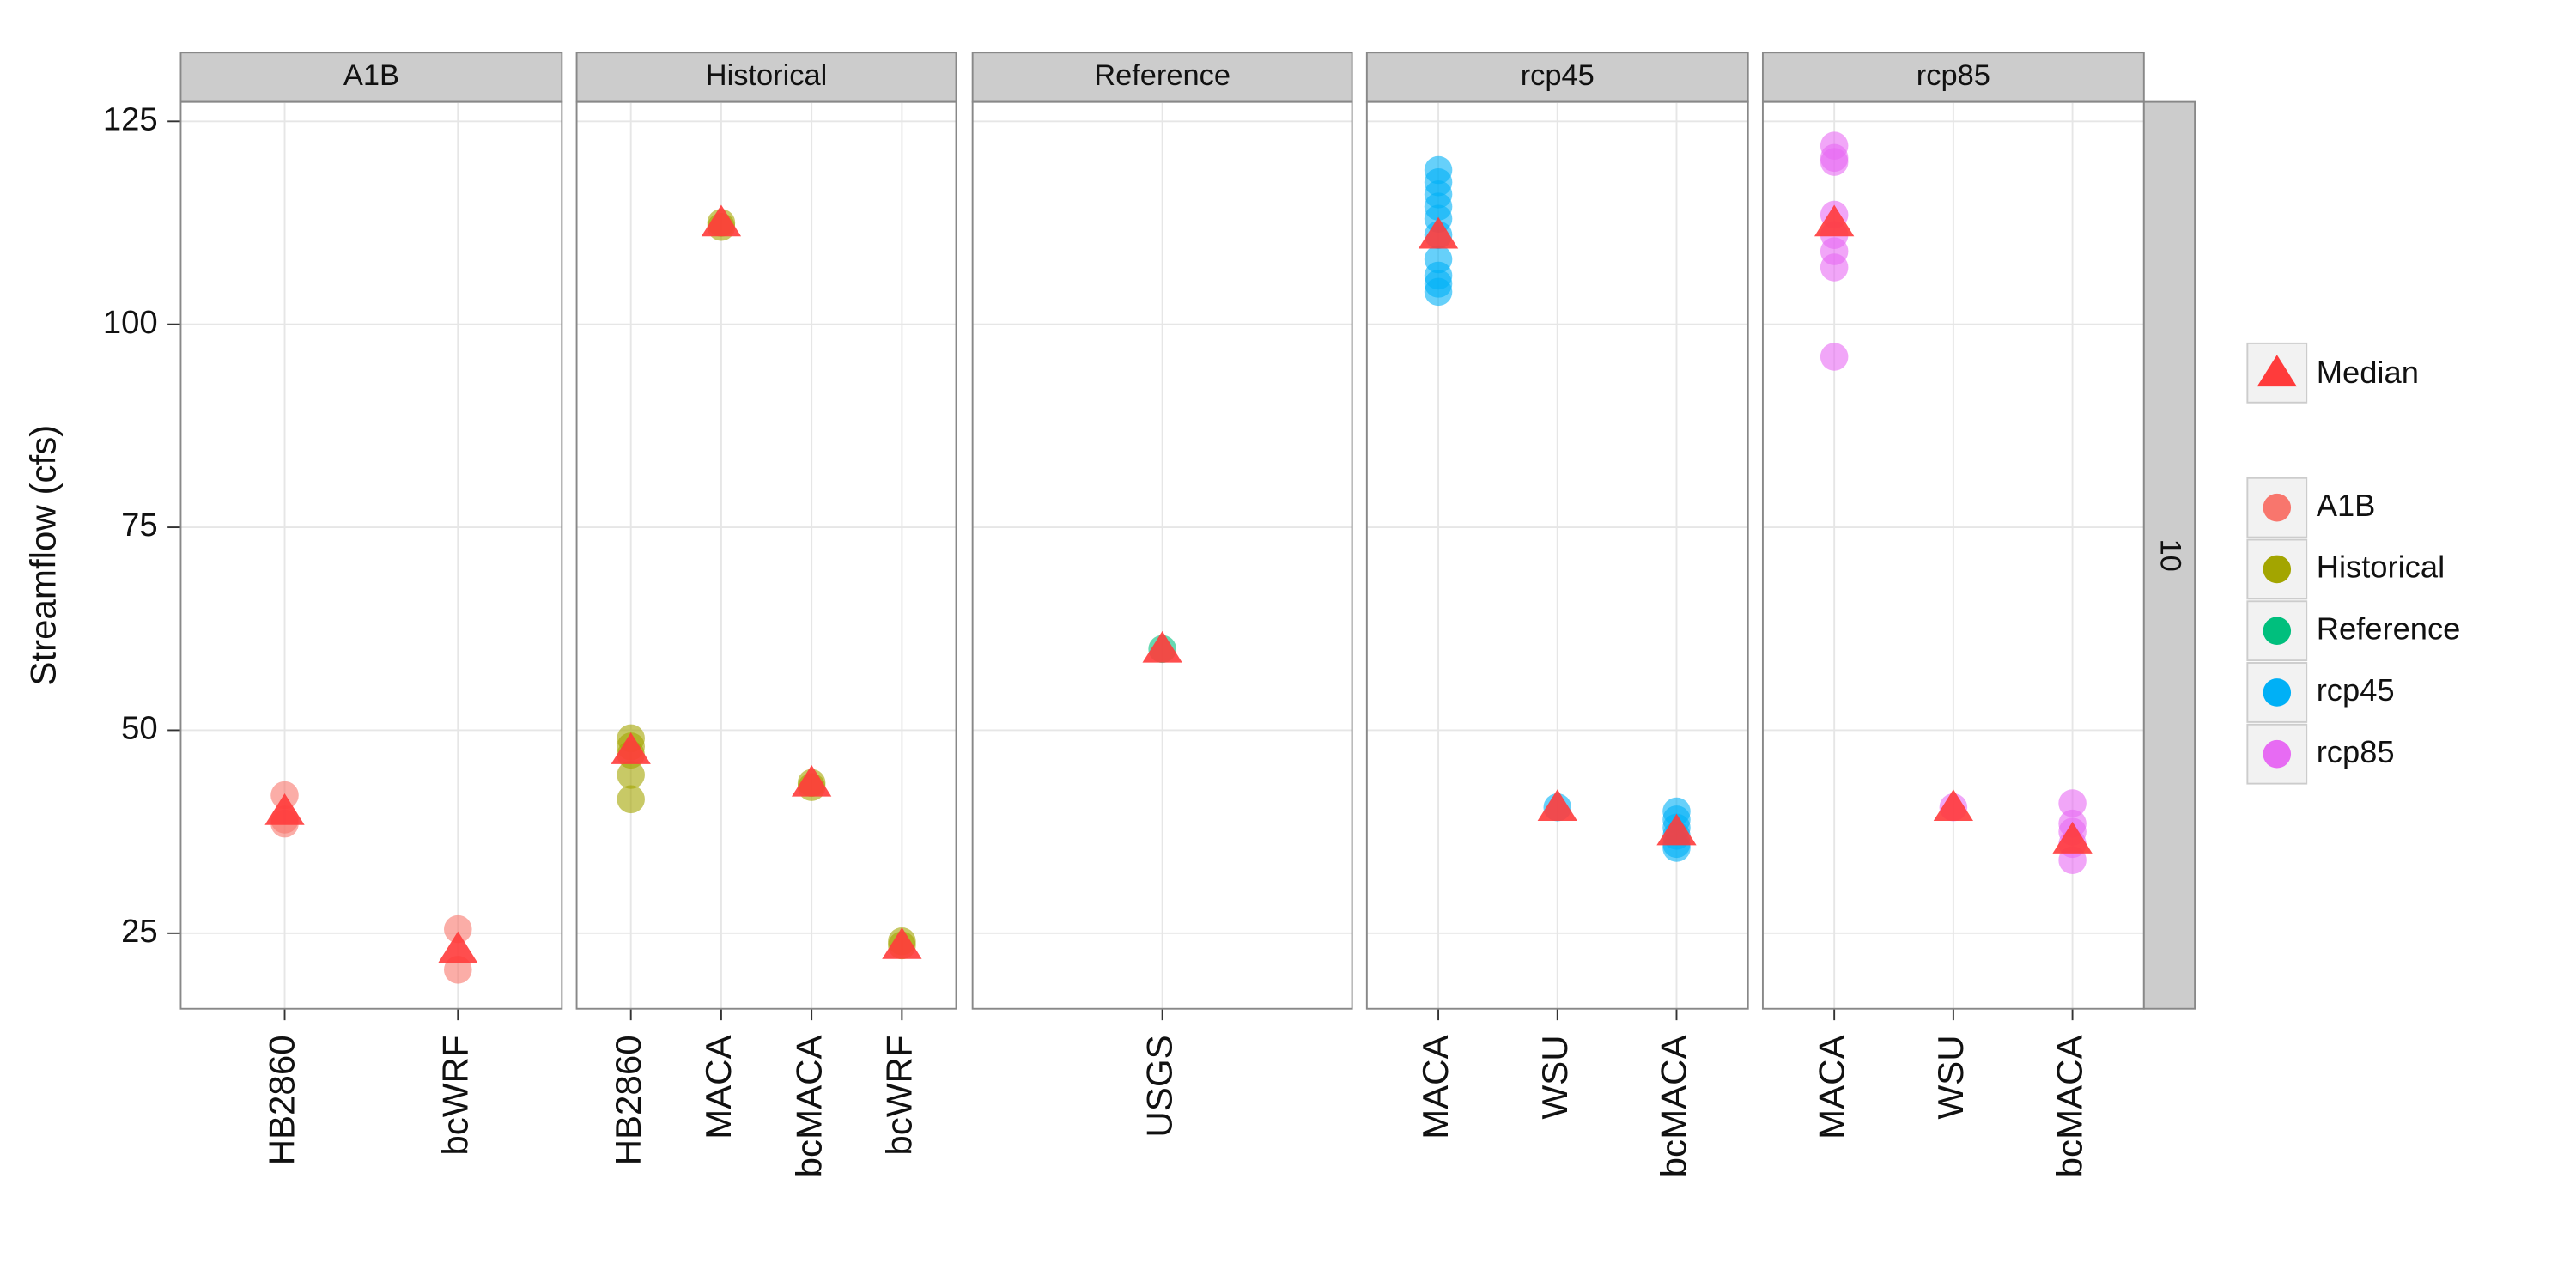 Image resolution: width=2576 pixels, height=1288 pixels. I want to click on legend-median-symbol, so click(2277, 371).